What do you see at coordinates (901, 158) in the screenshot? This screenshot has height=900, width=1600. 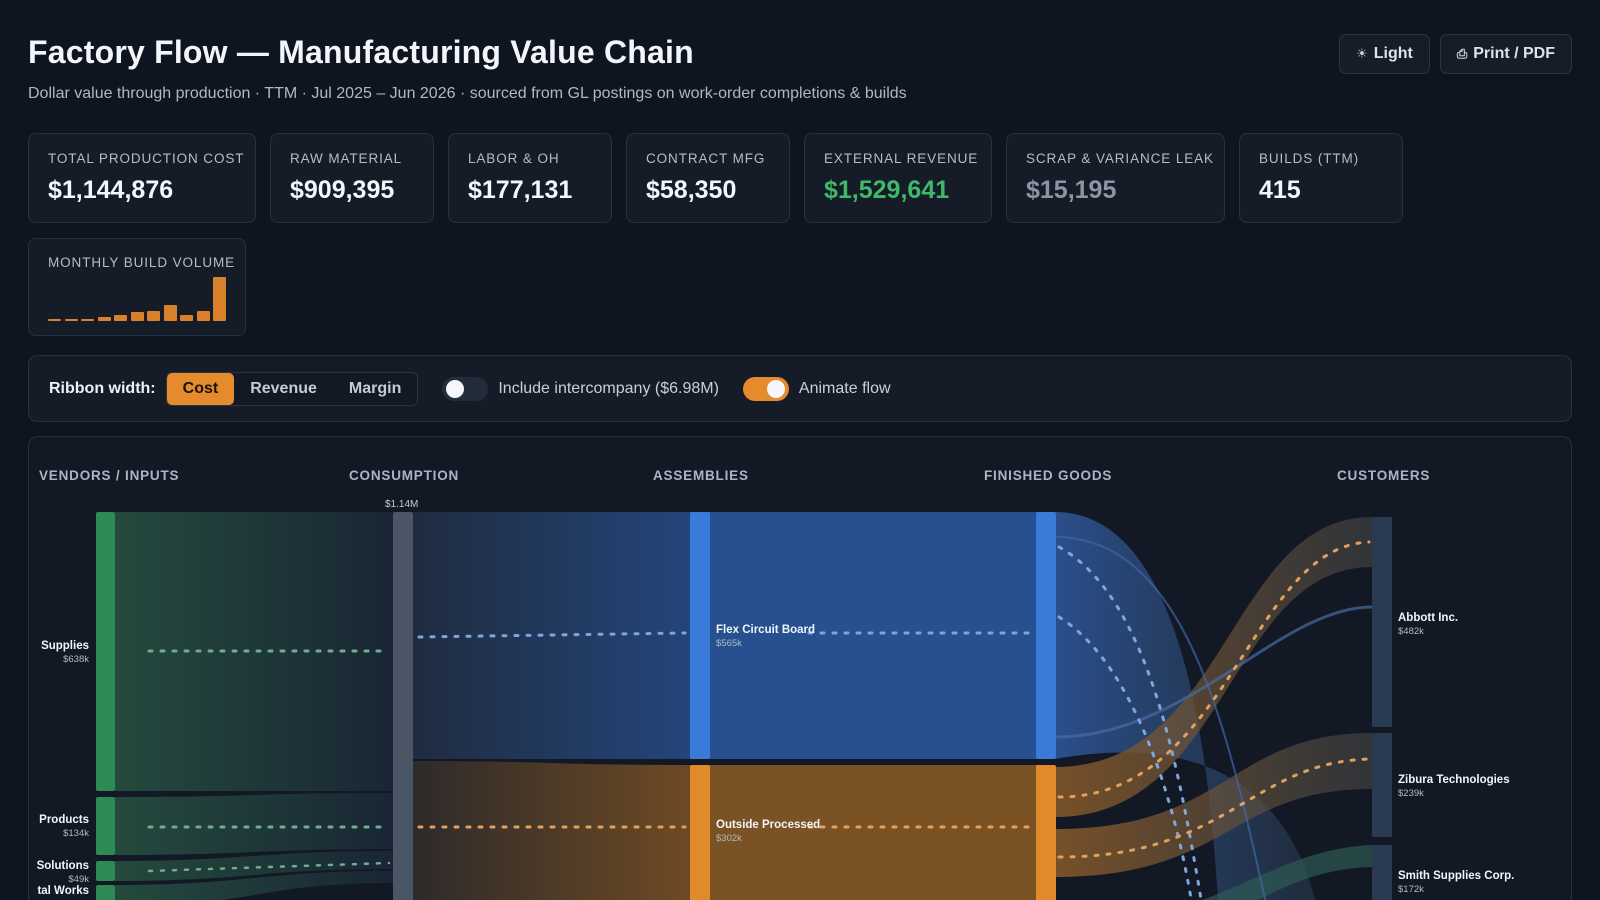 I see `kpi-label: External Revenue` at bounding box center [901, 158].